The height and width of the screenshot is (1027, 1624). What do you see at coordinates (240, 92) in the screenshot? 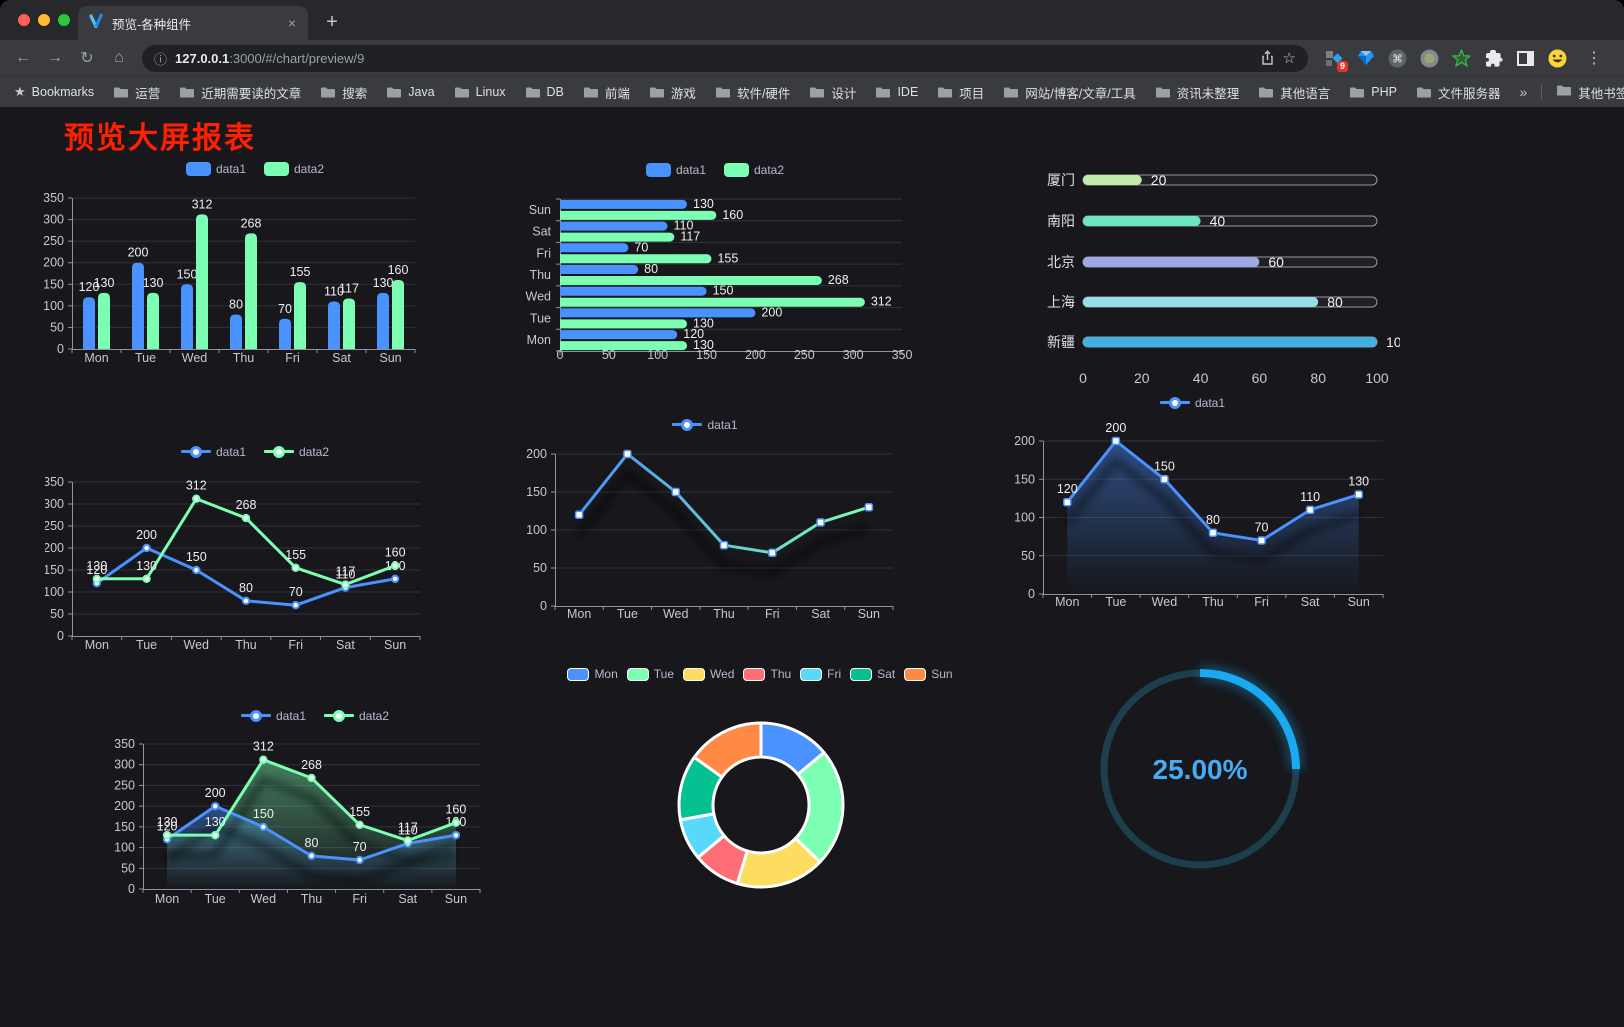
I see `bookmark-item: 近期需要读的文章` at bounding box center [240, 92].